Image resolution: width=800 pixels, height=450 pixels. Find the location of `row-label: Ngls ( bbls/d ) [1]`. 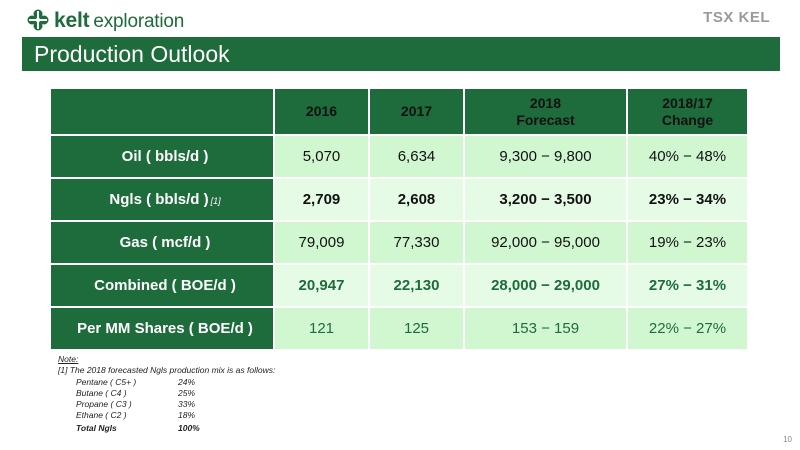

row-label: Ngls ( bbls/d ) [1] is located at coordinates (162, 199).